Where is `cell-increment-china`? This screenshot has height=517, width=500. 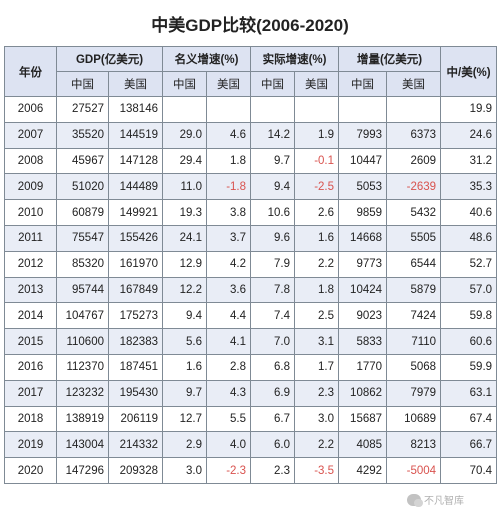 cell-increment-china is located at coordinates (363, 109).